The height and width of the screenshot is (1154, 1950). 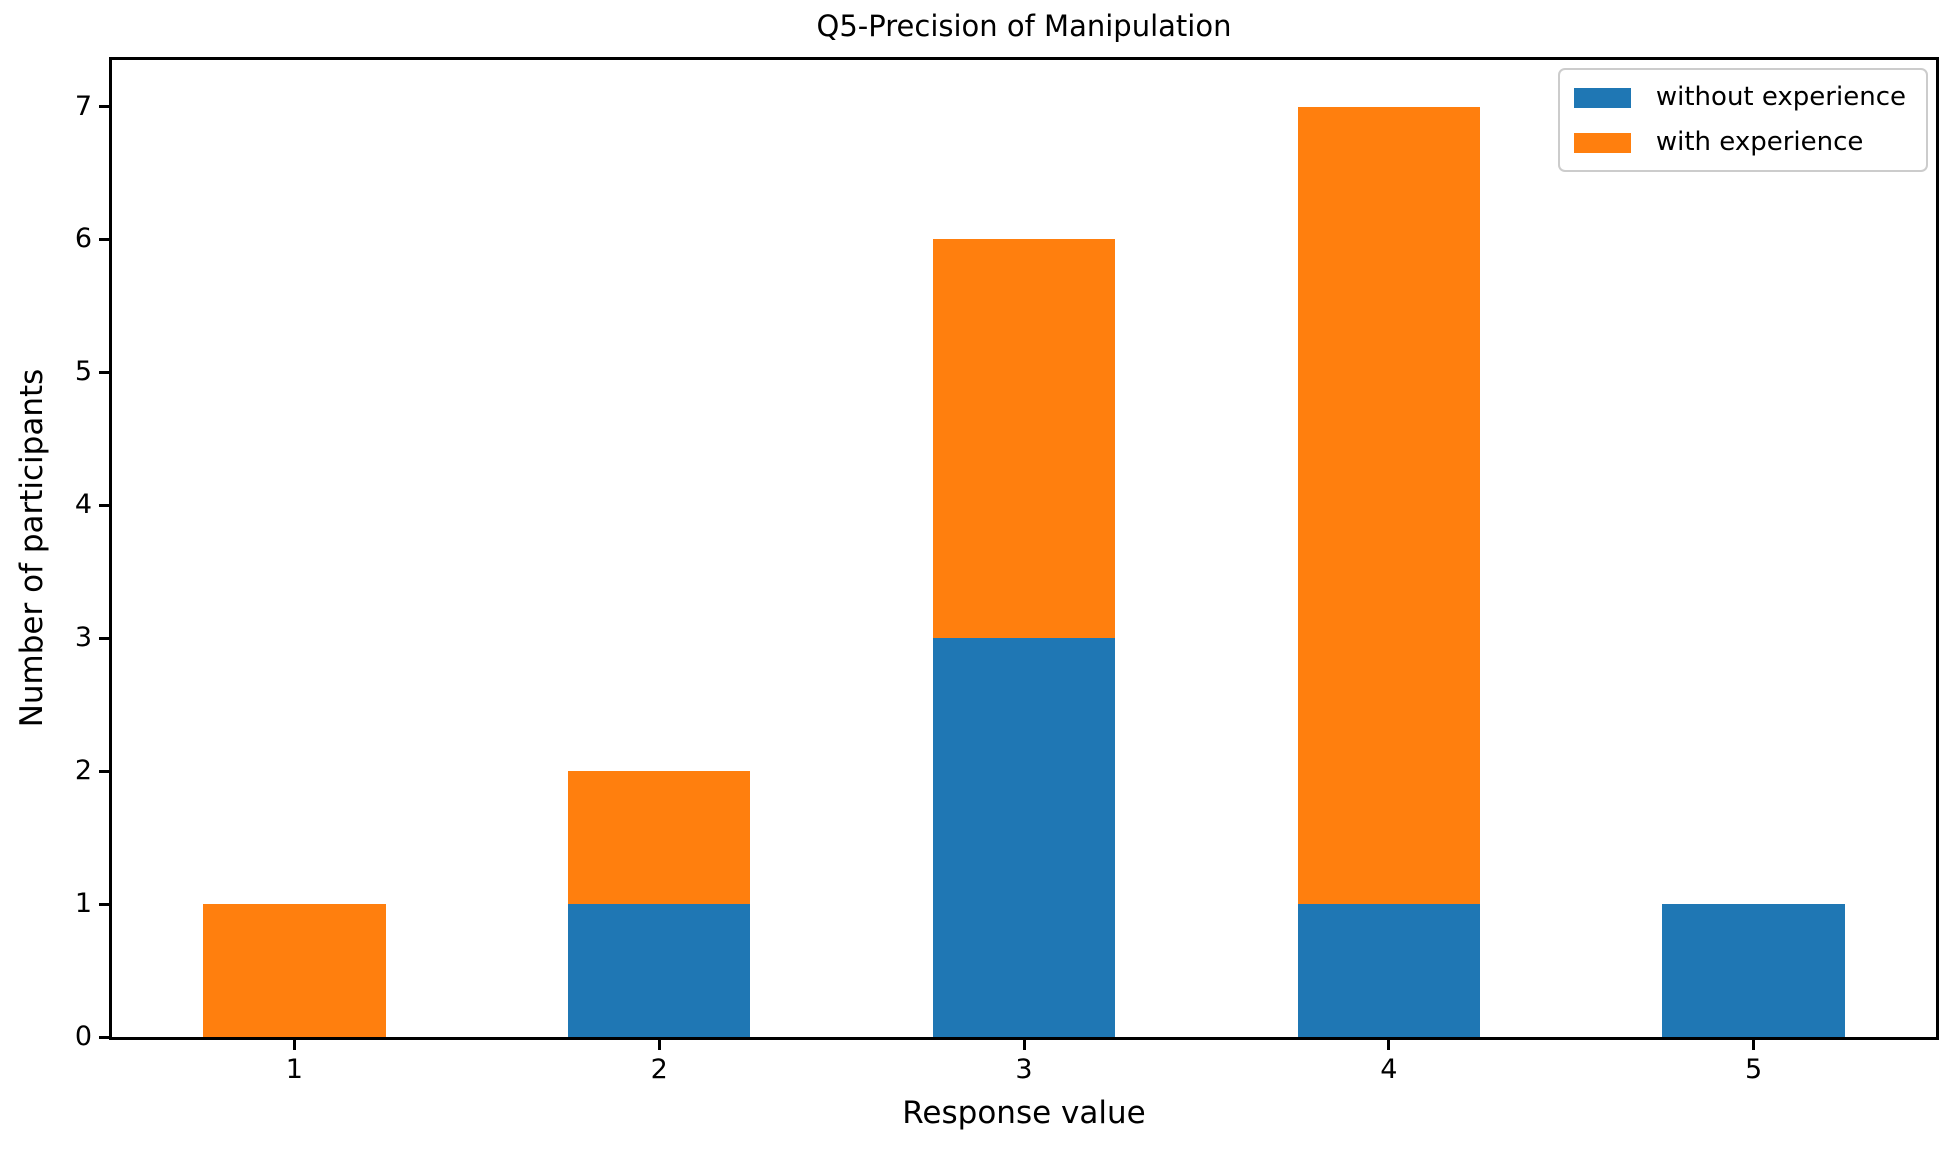 I want to click on legend-item-with-experience: with experience, so click(x=1739, y=142).